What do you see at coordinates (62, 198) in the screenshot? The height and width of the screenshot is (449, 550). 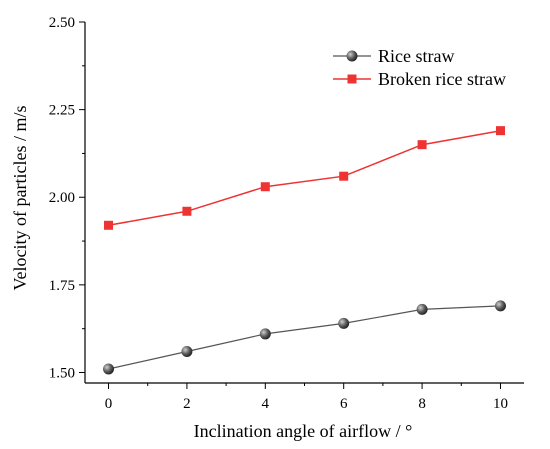 I see `y-tick-label: 2.00` at bounding box center [62, 198].